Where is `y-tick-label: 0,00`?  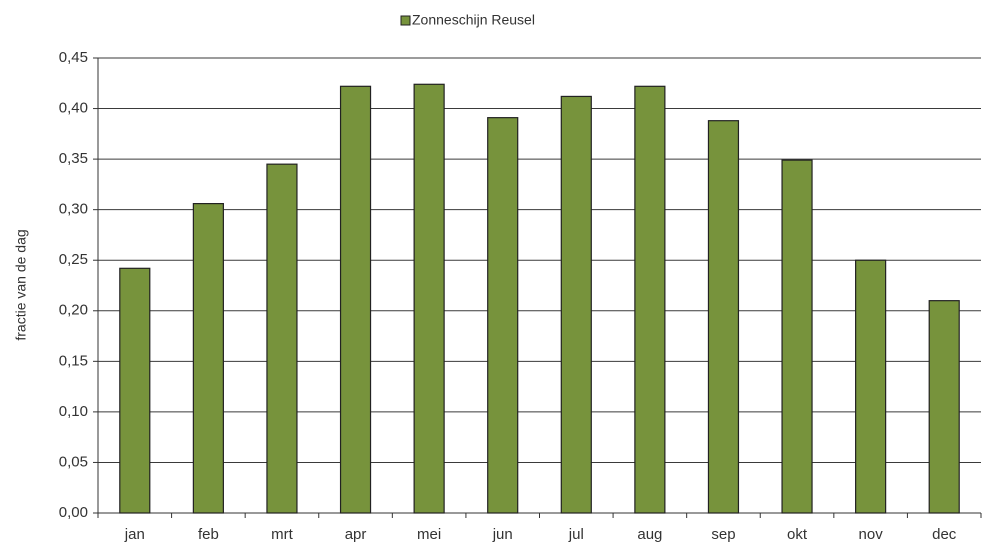
y-tick-label: 0,00 is located at coordinates (73, 512).